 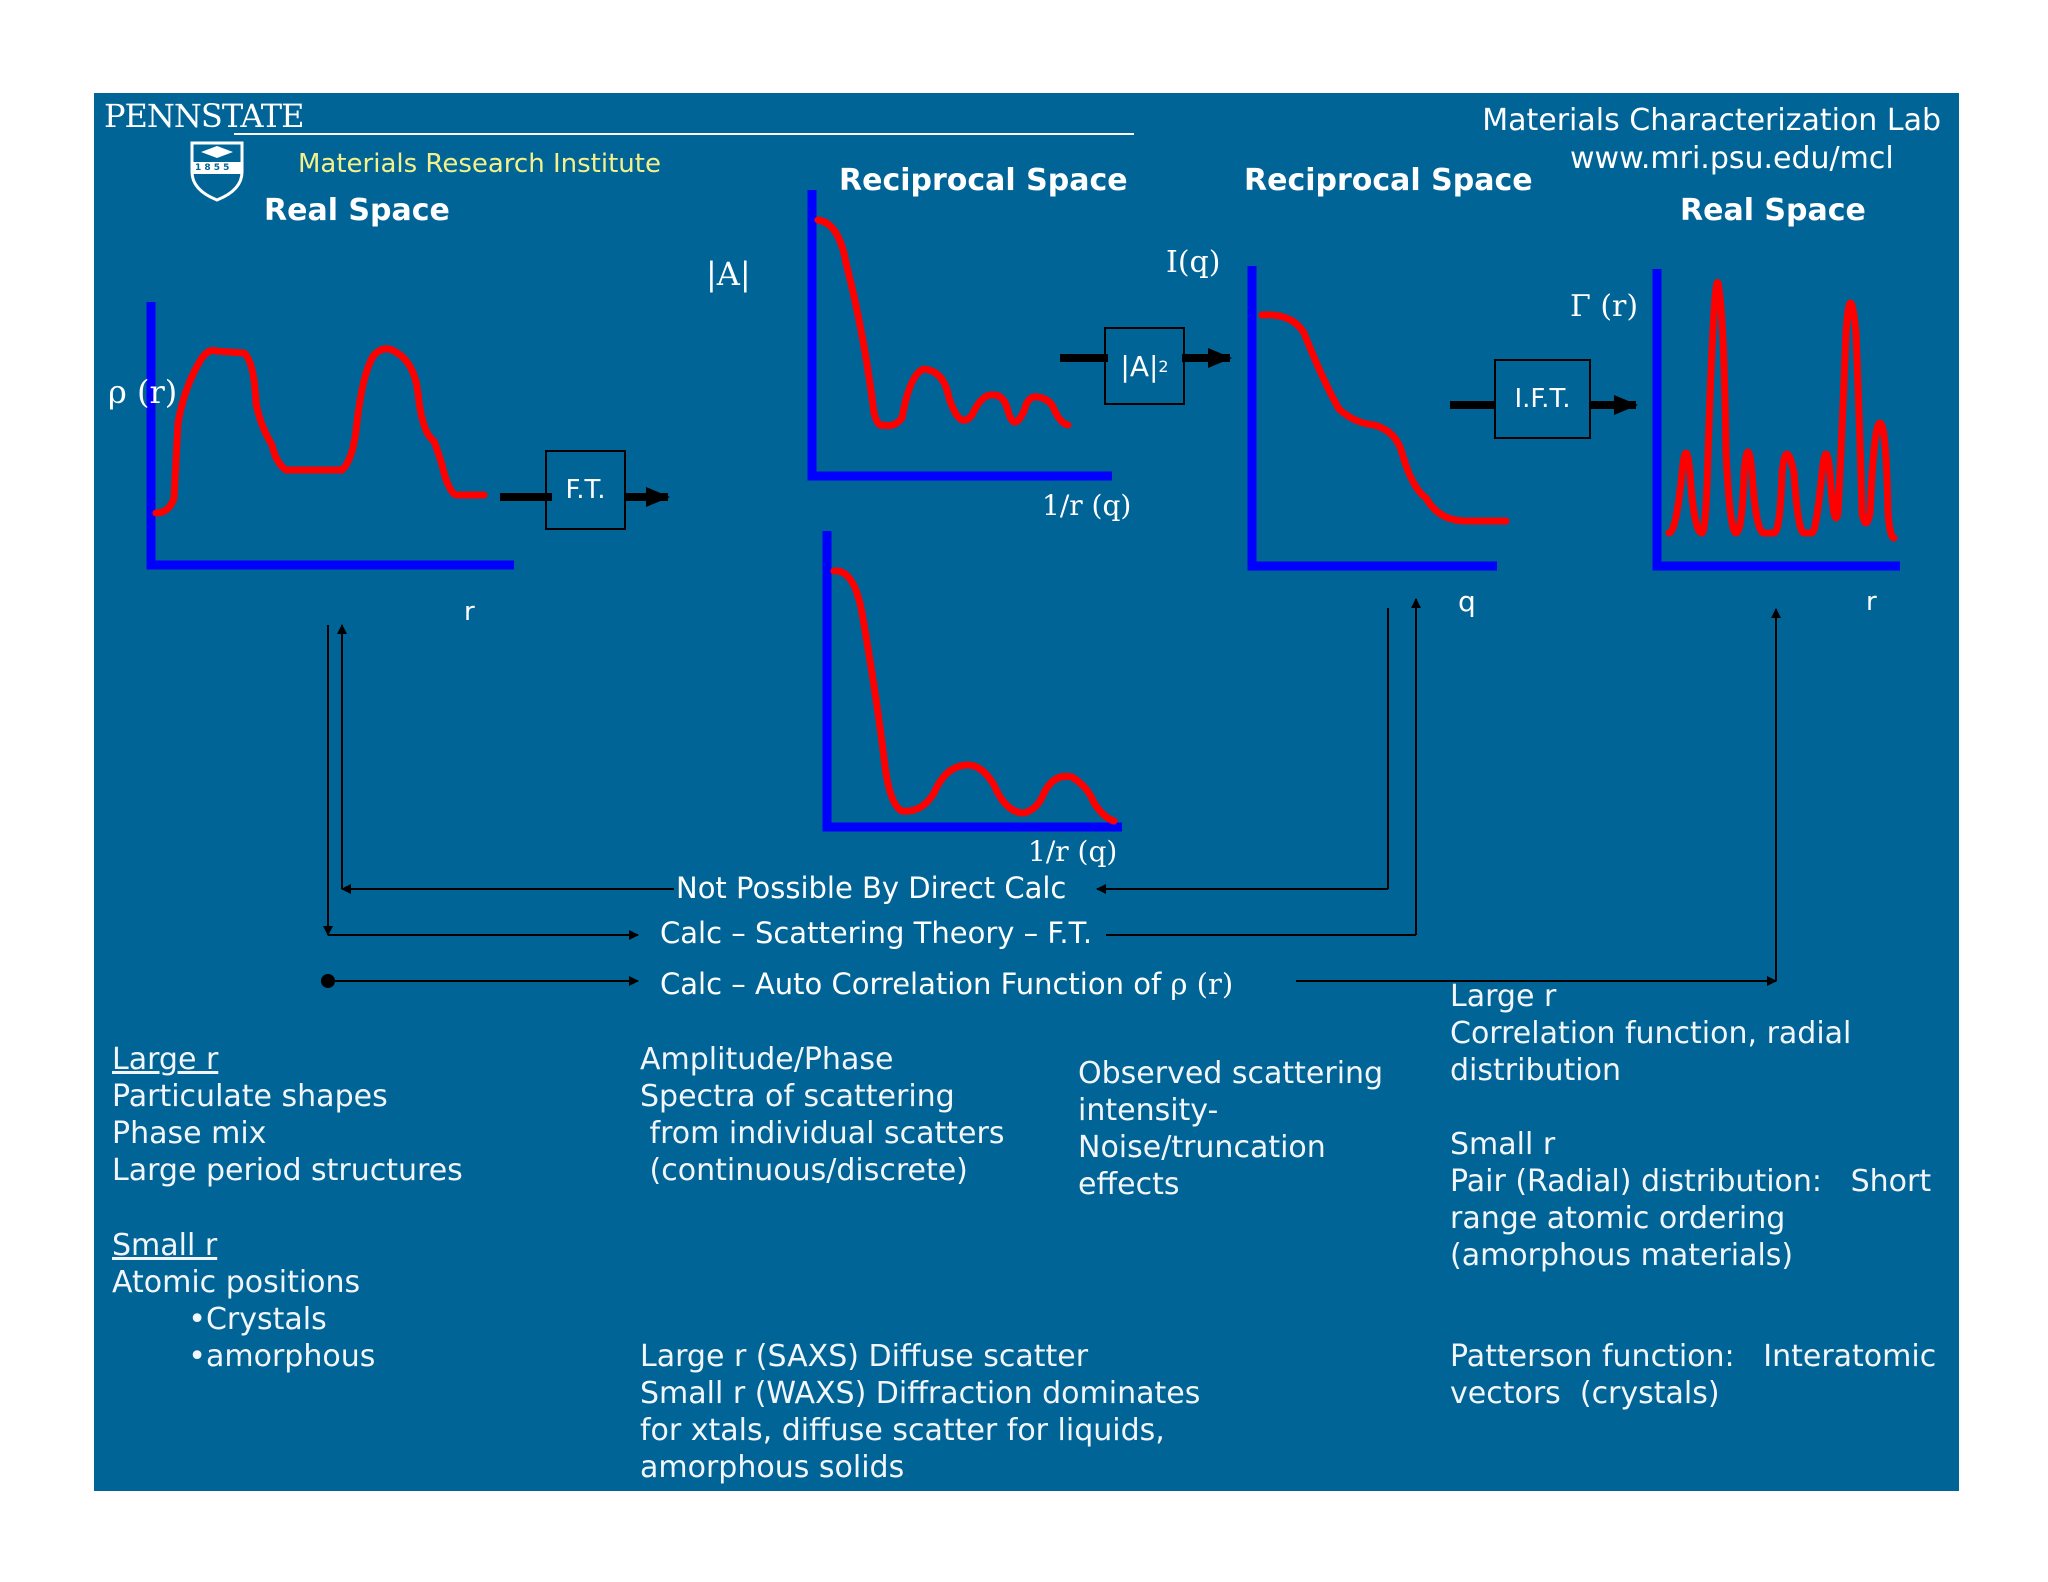 I want to click on plot-abs-a-top, so click(x=959, y=335).